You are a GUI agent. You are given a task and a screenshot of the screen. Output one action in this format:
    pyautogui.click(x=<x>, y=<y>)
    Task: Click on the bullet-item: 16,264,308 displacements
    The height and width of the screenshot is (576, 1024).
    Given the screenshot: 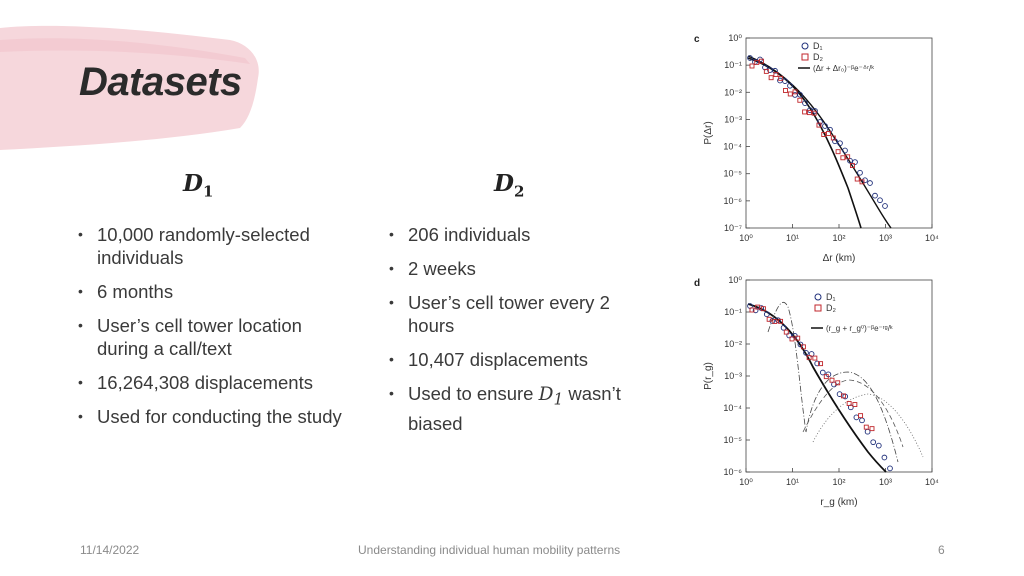 What is the action you would take?
    pyautogui.click(x=215, y=382)
    